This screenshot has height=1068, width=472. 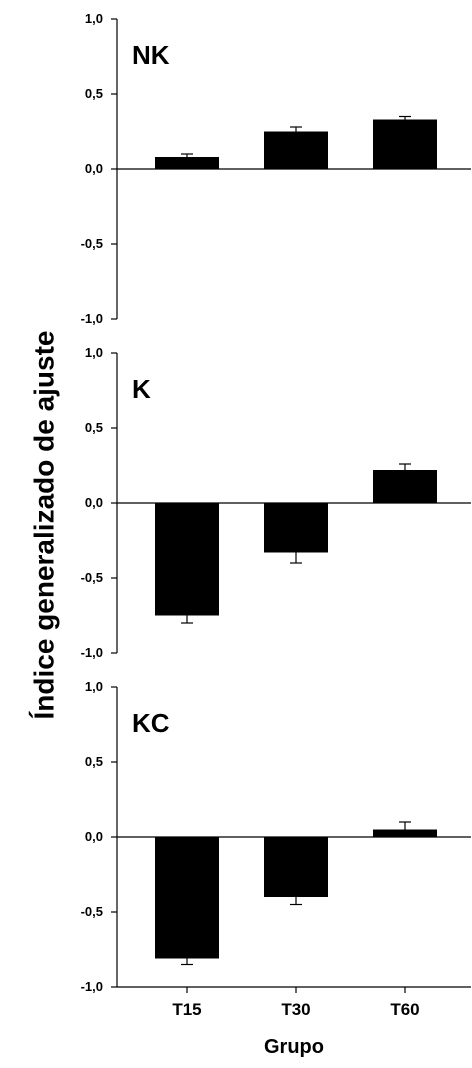 I want to click on bar-nk-t60, so click(x=405, y=144).